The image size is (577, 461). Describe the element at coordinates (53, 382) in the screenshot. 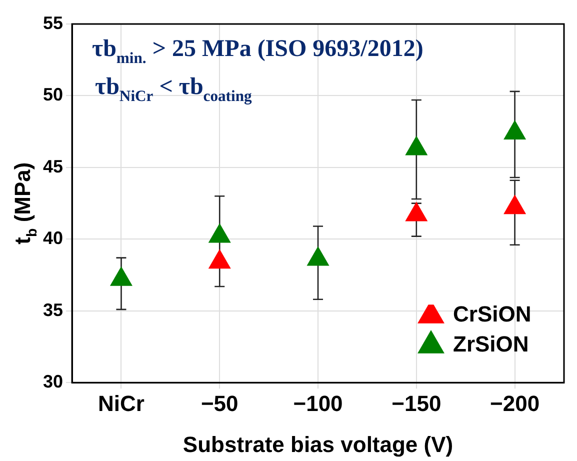

I see `y-tick-label: 30` at that location.